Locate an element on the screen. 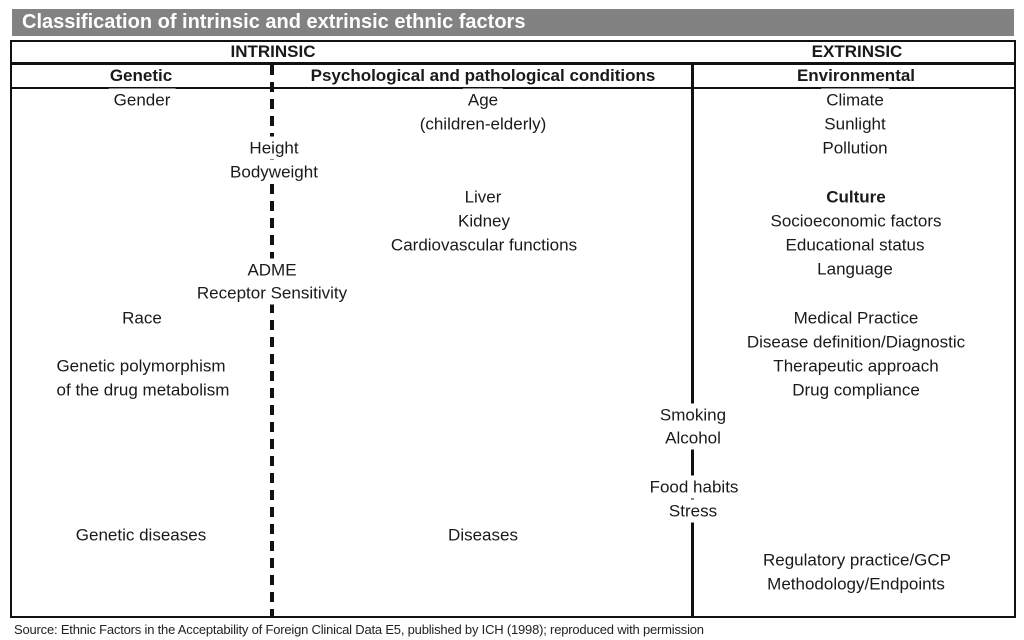 The image size is (1024, 640). label-alcohol: Alcohol is located at coordinates (693, 438).